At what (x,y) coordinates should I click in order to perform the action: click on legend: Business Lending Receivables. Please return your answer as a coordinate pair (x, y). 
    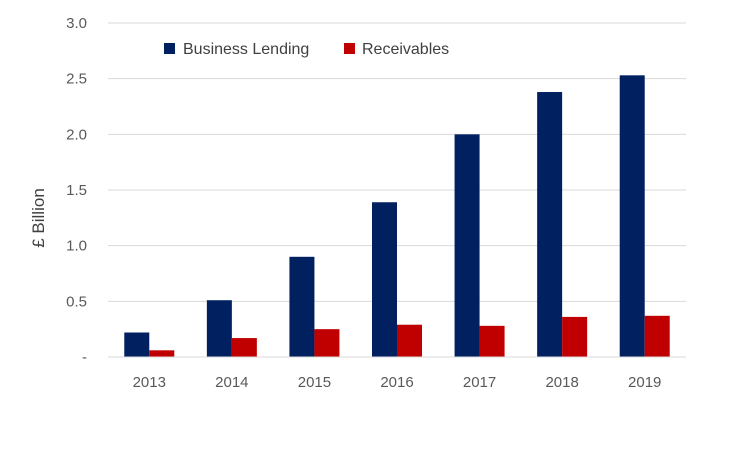
    Looking at the image, I should click on (306, 49).